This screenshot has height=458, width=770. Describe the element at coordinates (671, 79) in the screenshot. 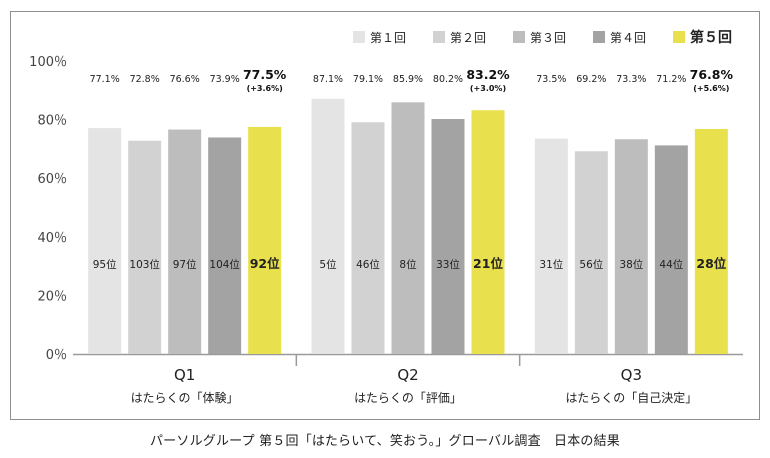

I see `value-label: 71.2%` at that location.